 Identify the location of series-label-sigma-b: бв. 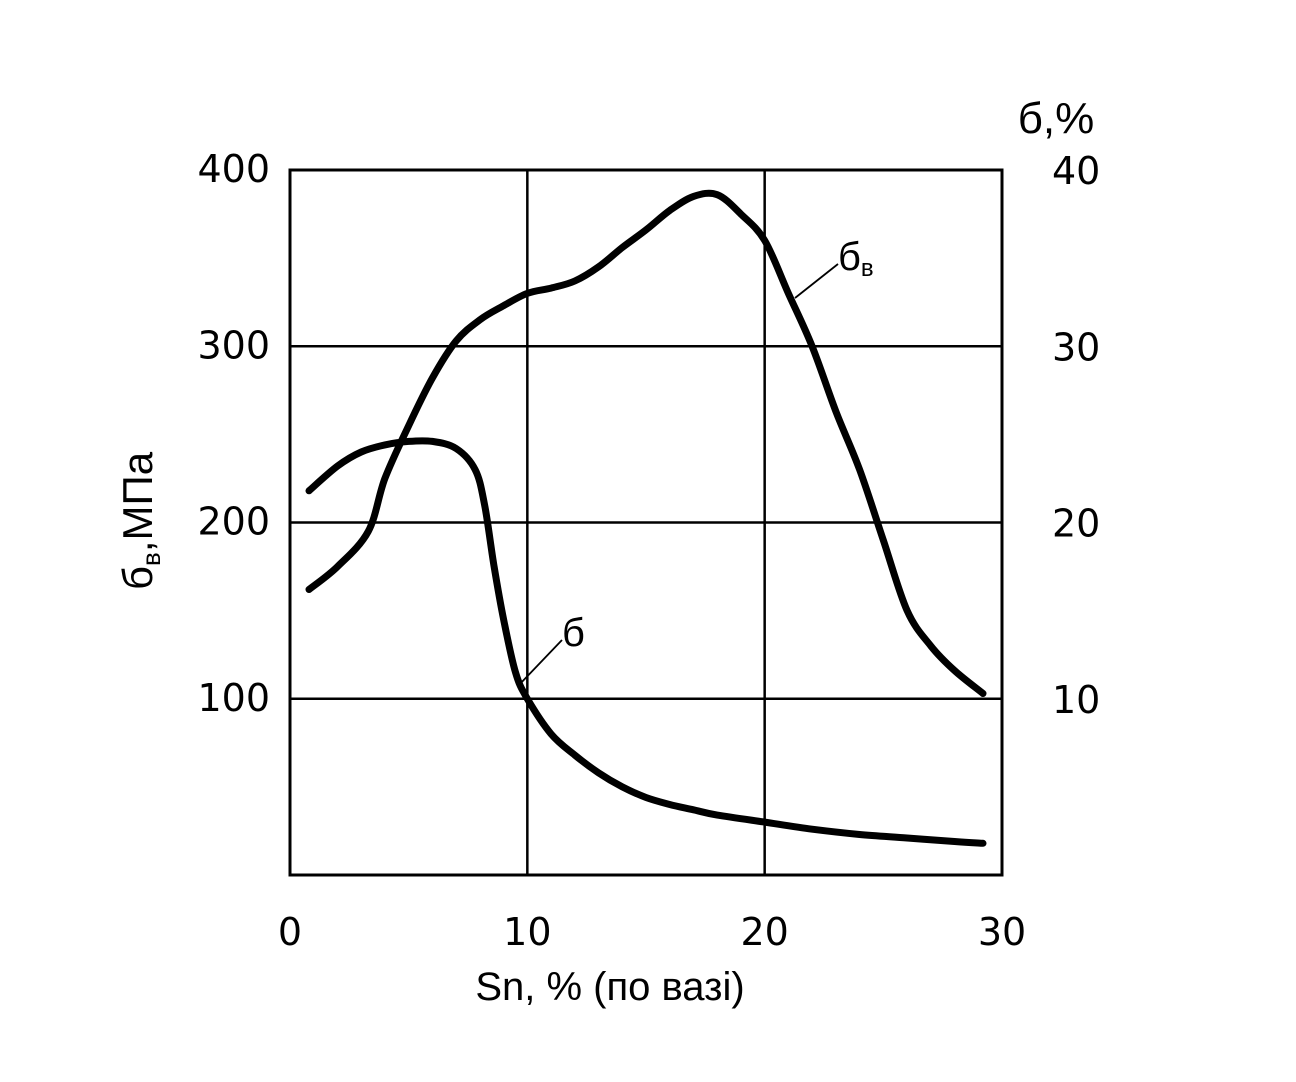
(834, 267).